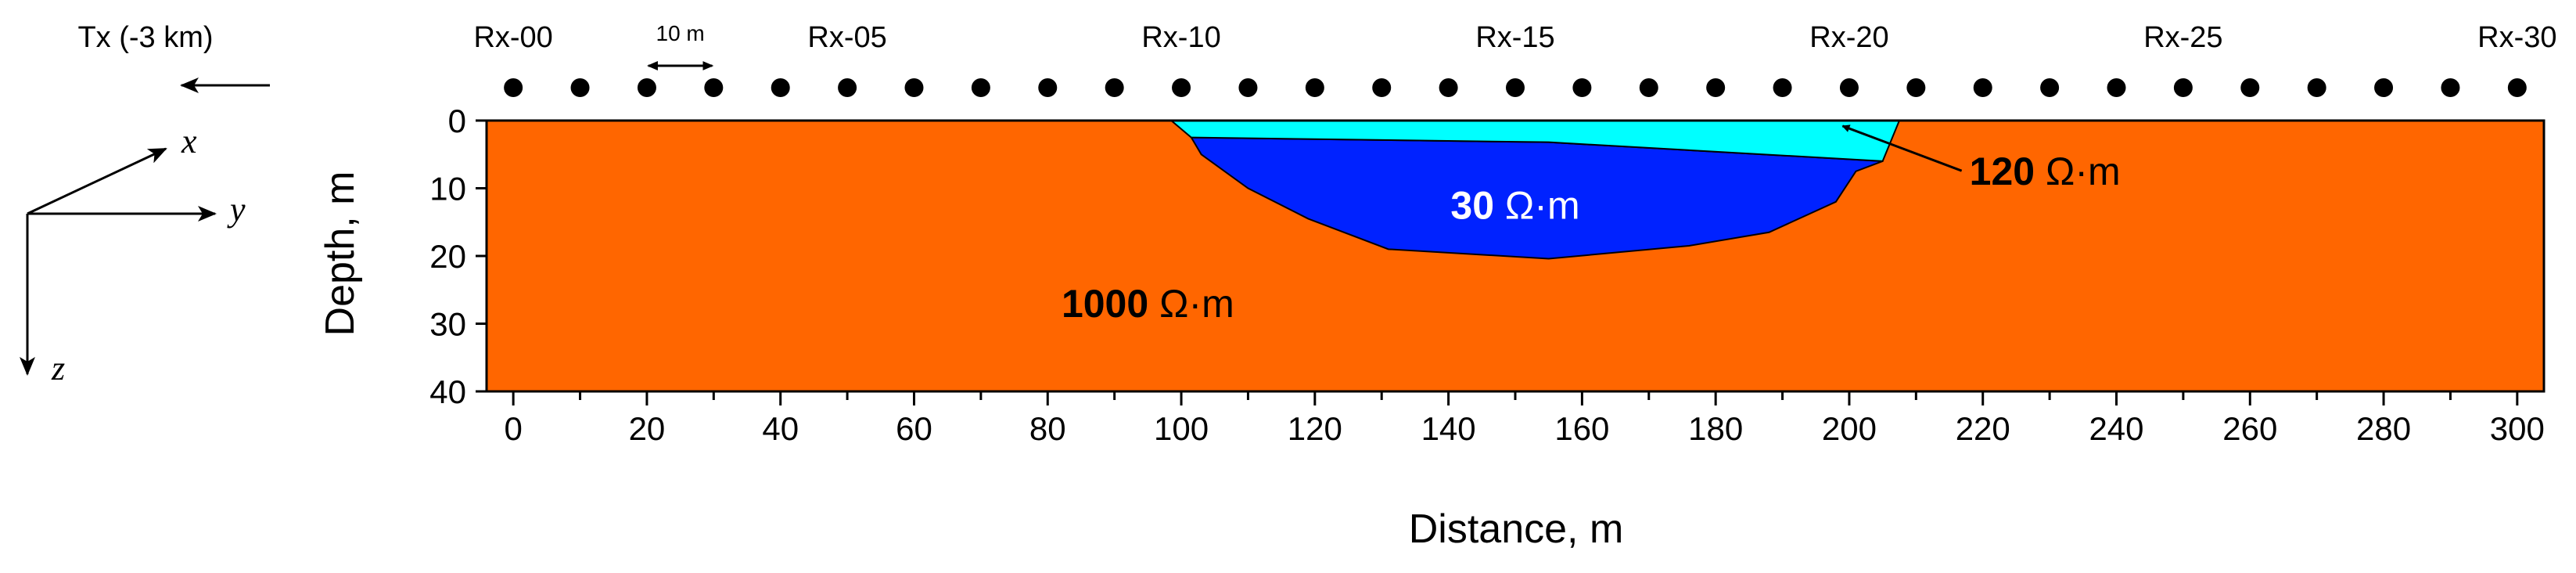 The image size is (2576, 573). Describe the element at coordinates (781, 428) in the screenshot. I see `x-tick-label: 40` at that location.